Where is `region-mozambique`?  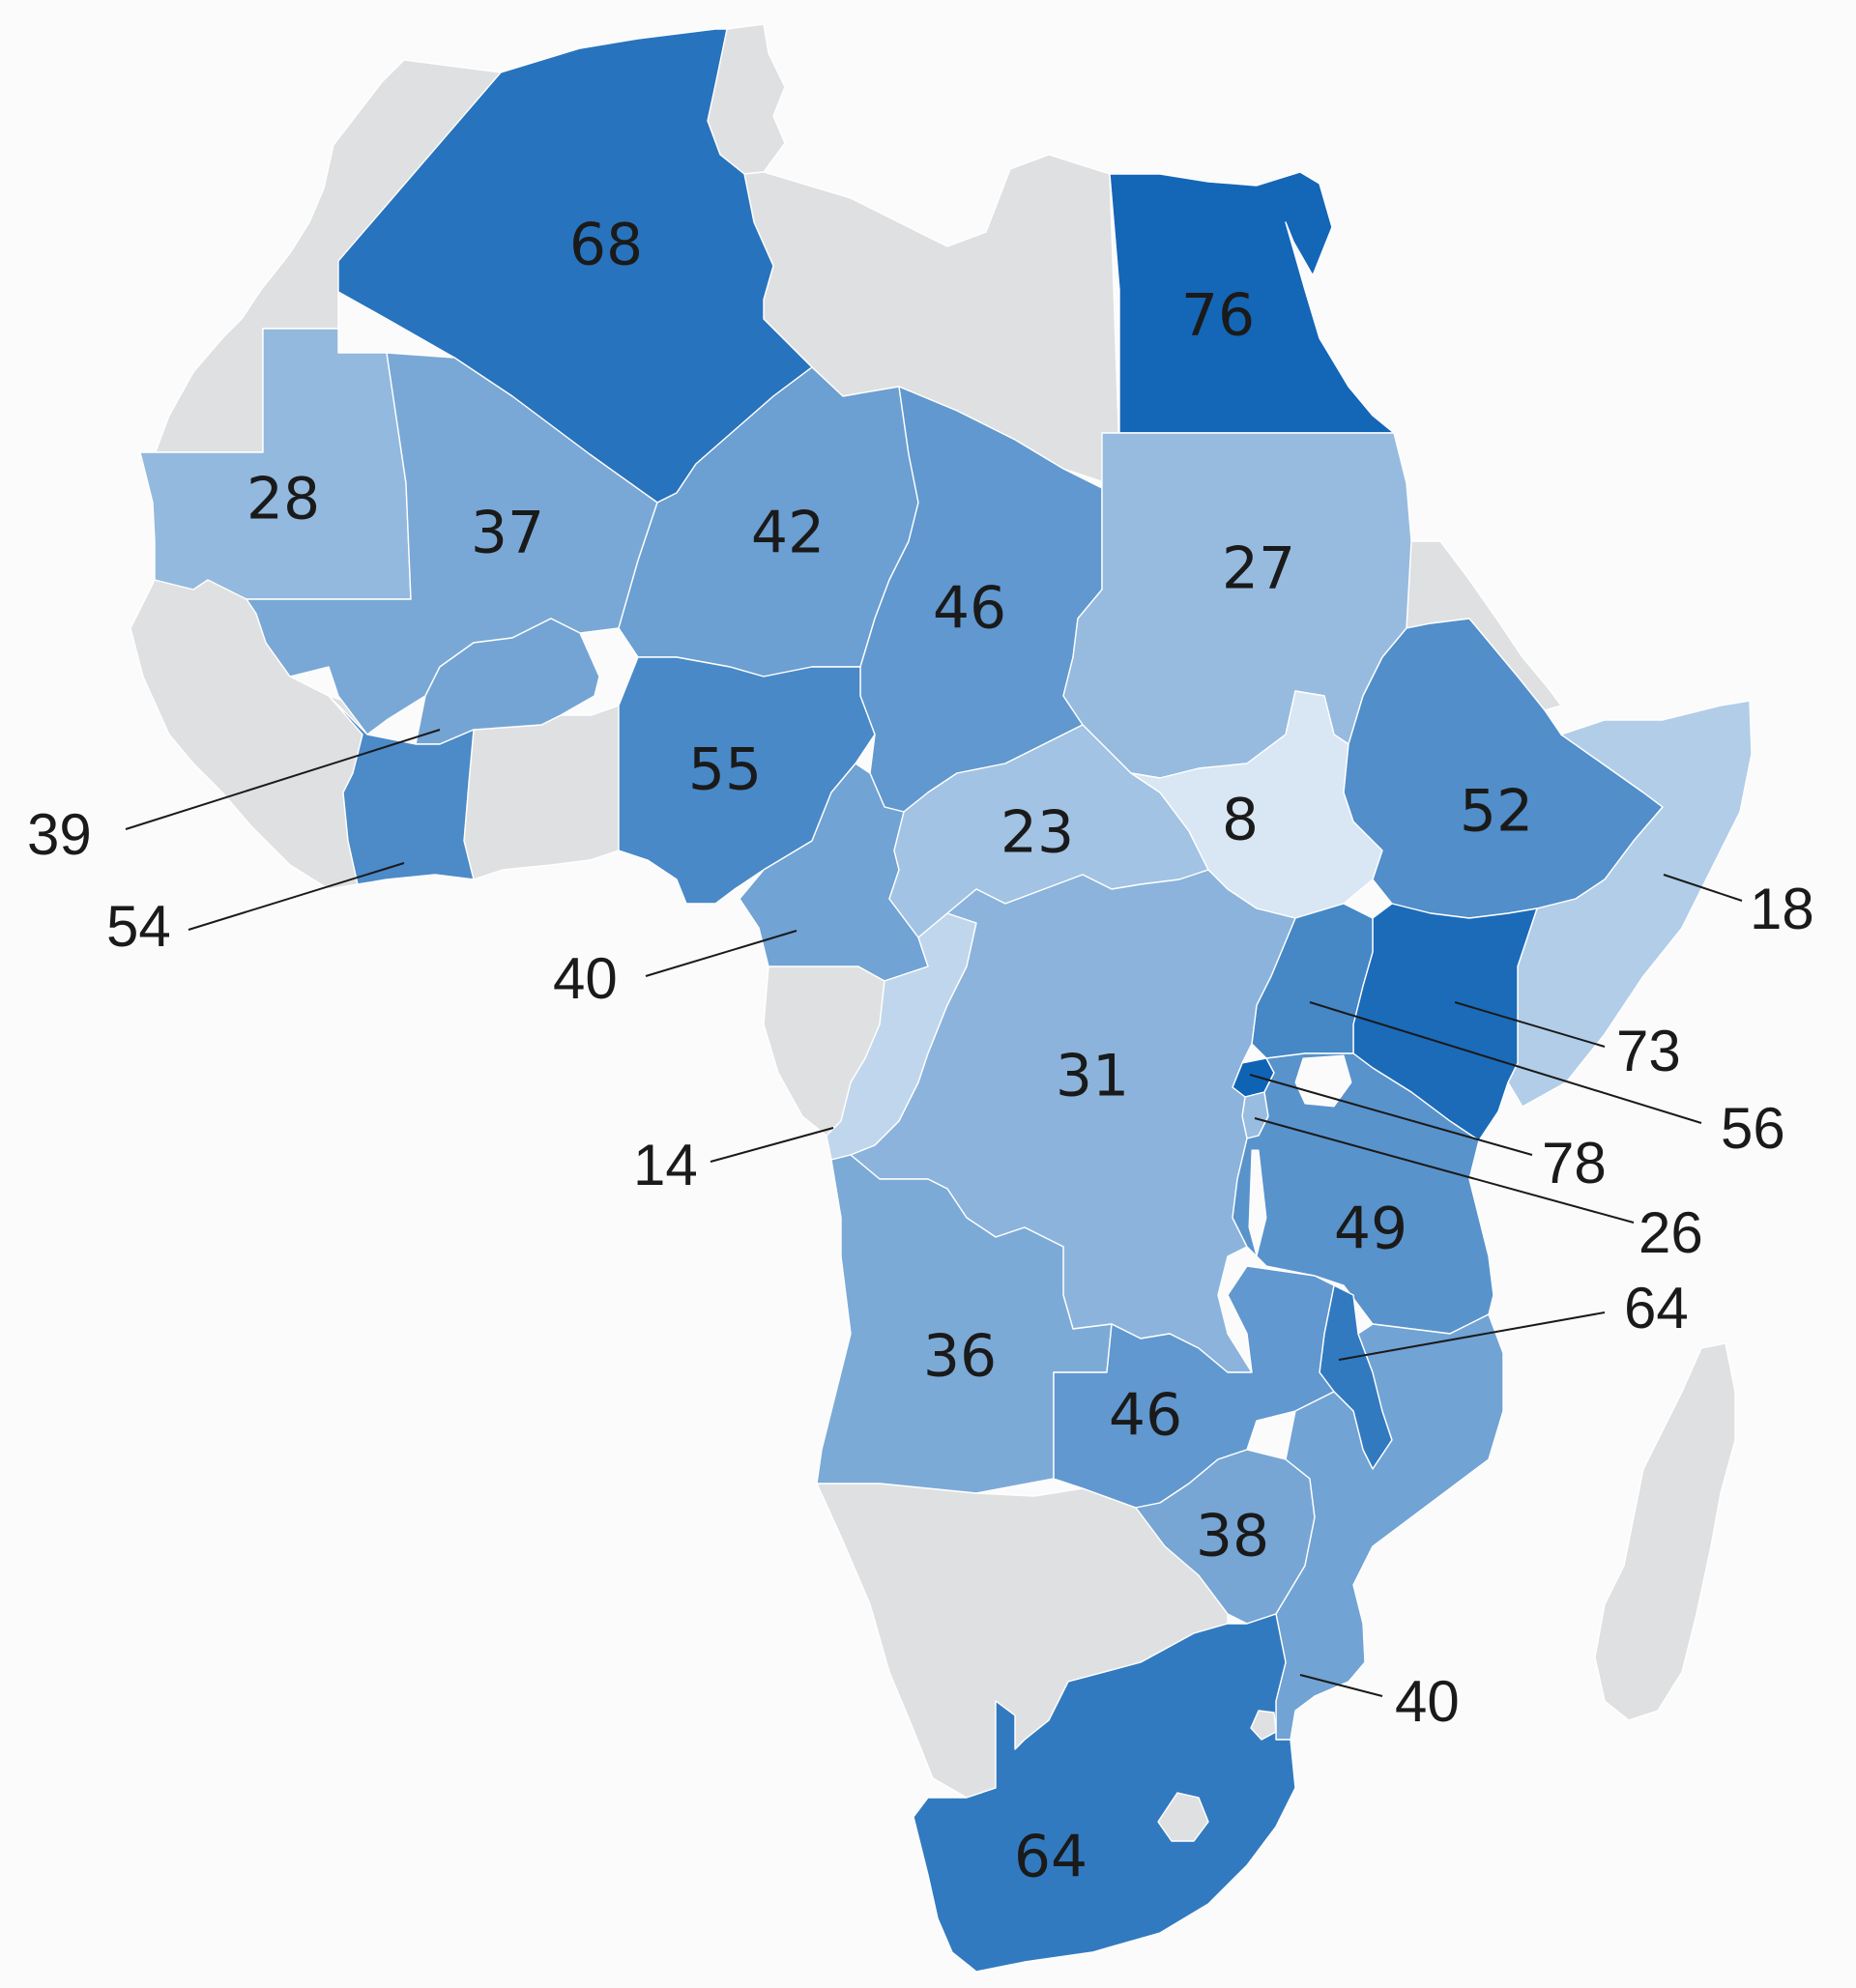
region-mozambique is located at coordinates (1389, 1527).